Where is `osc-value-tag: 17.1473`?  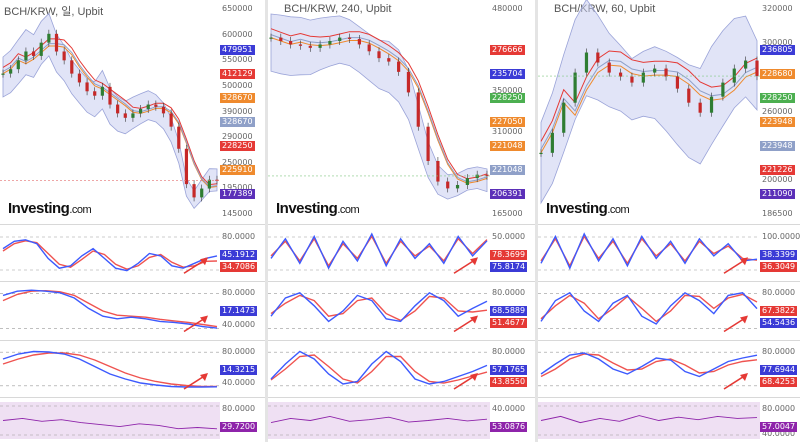
osc-value-tag: 17.1473 is located at coordinates (239, 311).